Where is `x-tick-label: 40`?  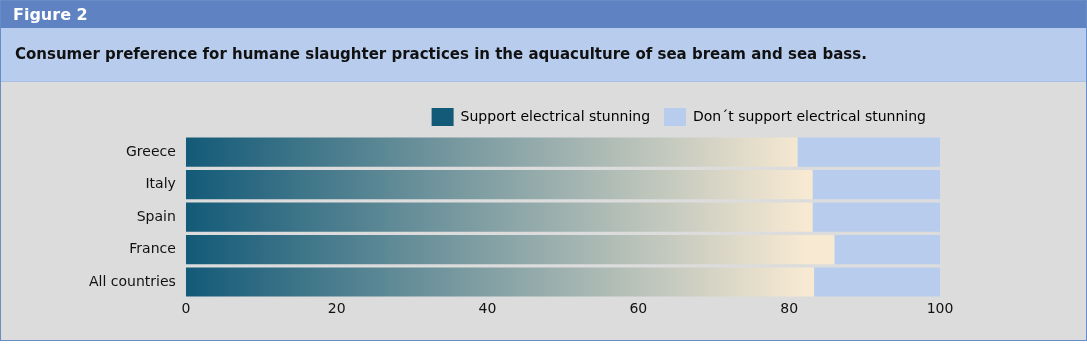
x-tick-label: 40 is located at coordinates (487, 308).